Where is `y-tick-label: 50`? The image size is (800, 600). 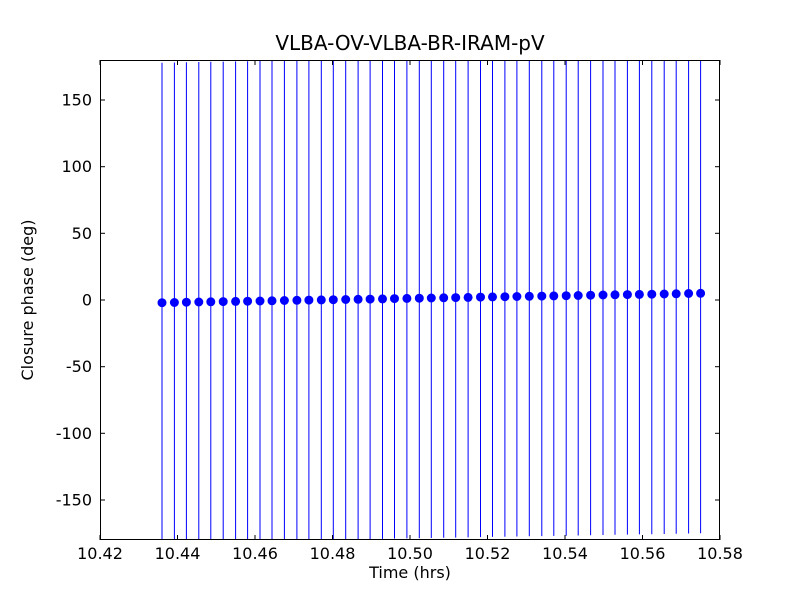
y-tick-label: 50 is located at coordinates (82, 233).